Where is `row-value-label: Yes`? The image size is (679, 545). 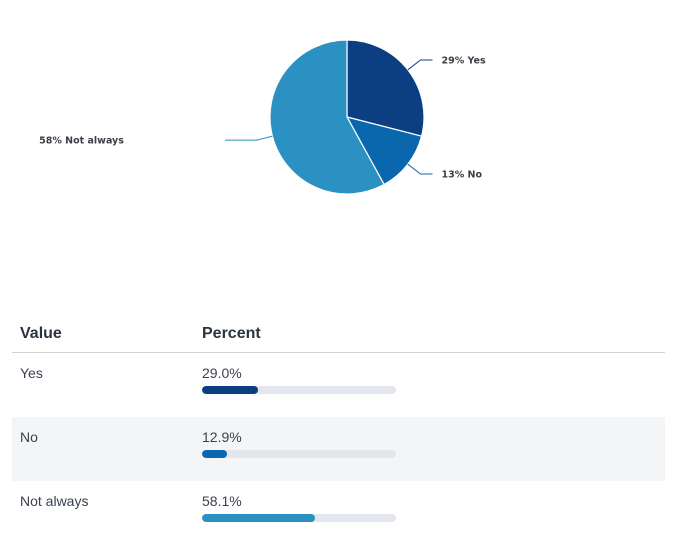 row-value-label: Yes is located at coordinates (31, 373).